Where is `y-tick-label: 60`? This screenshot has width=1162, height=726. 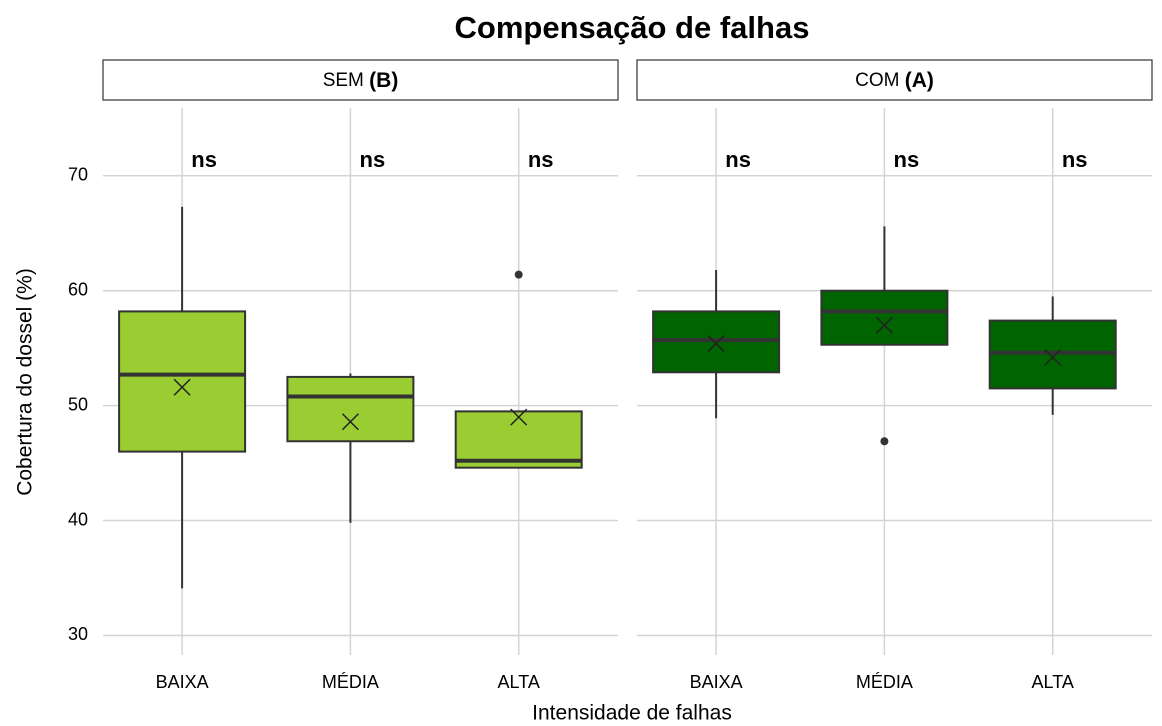 y-tick-label: 60 is located at coordinates (78, 289).